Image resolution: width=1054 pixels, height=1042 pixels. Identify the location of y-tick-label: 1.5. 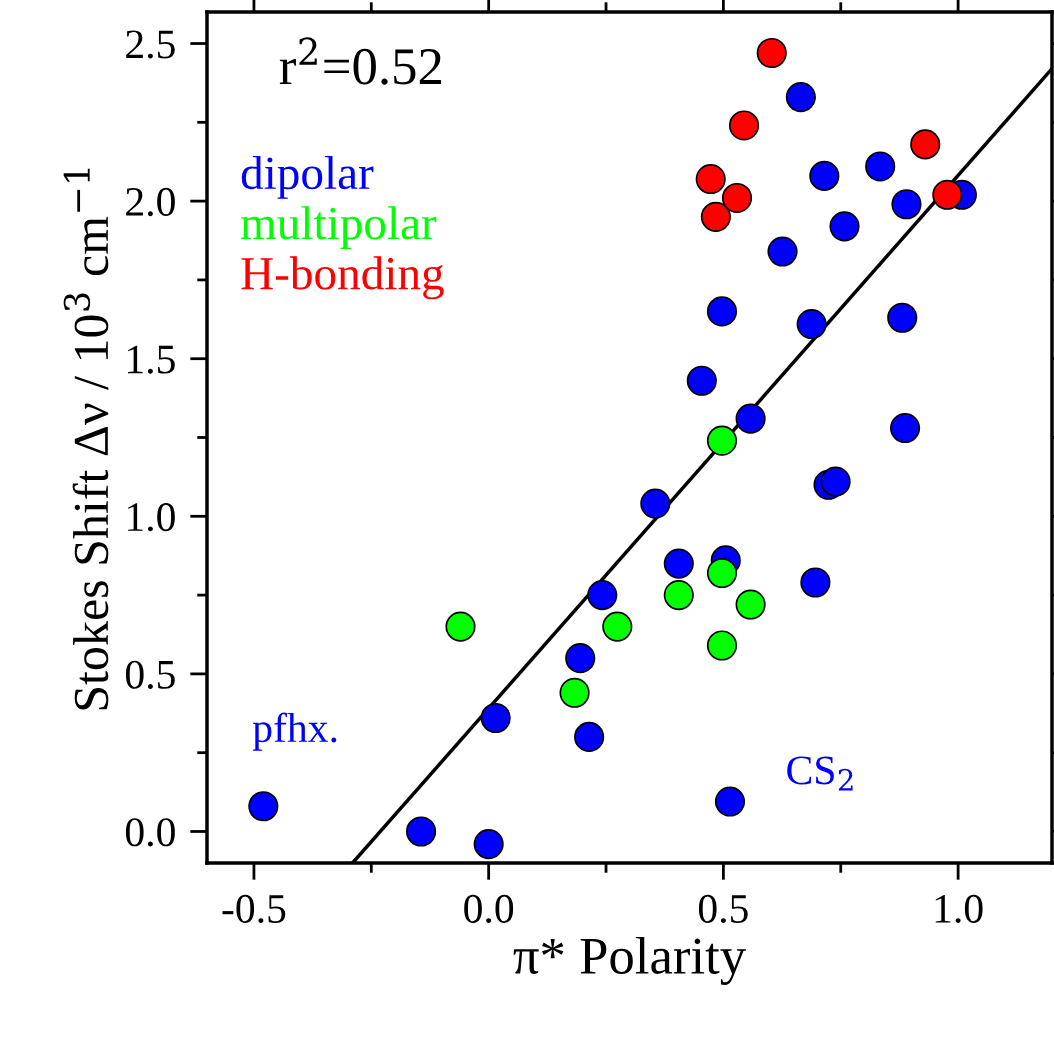
(151, 359).